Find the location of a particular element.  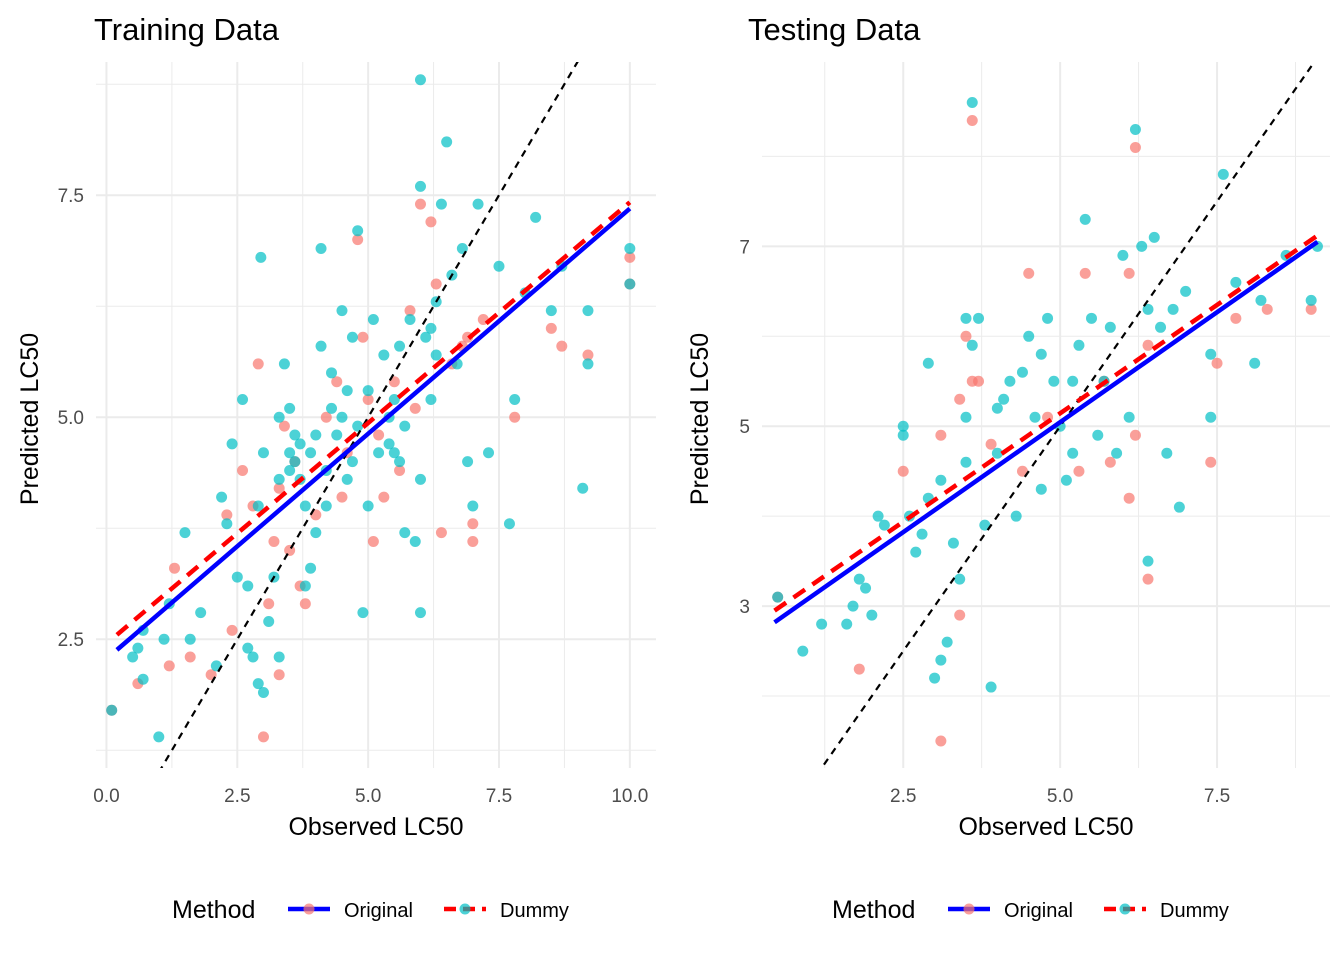

legend-original-label: Original is located at coordinates (378, 911).